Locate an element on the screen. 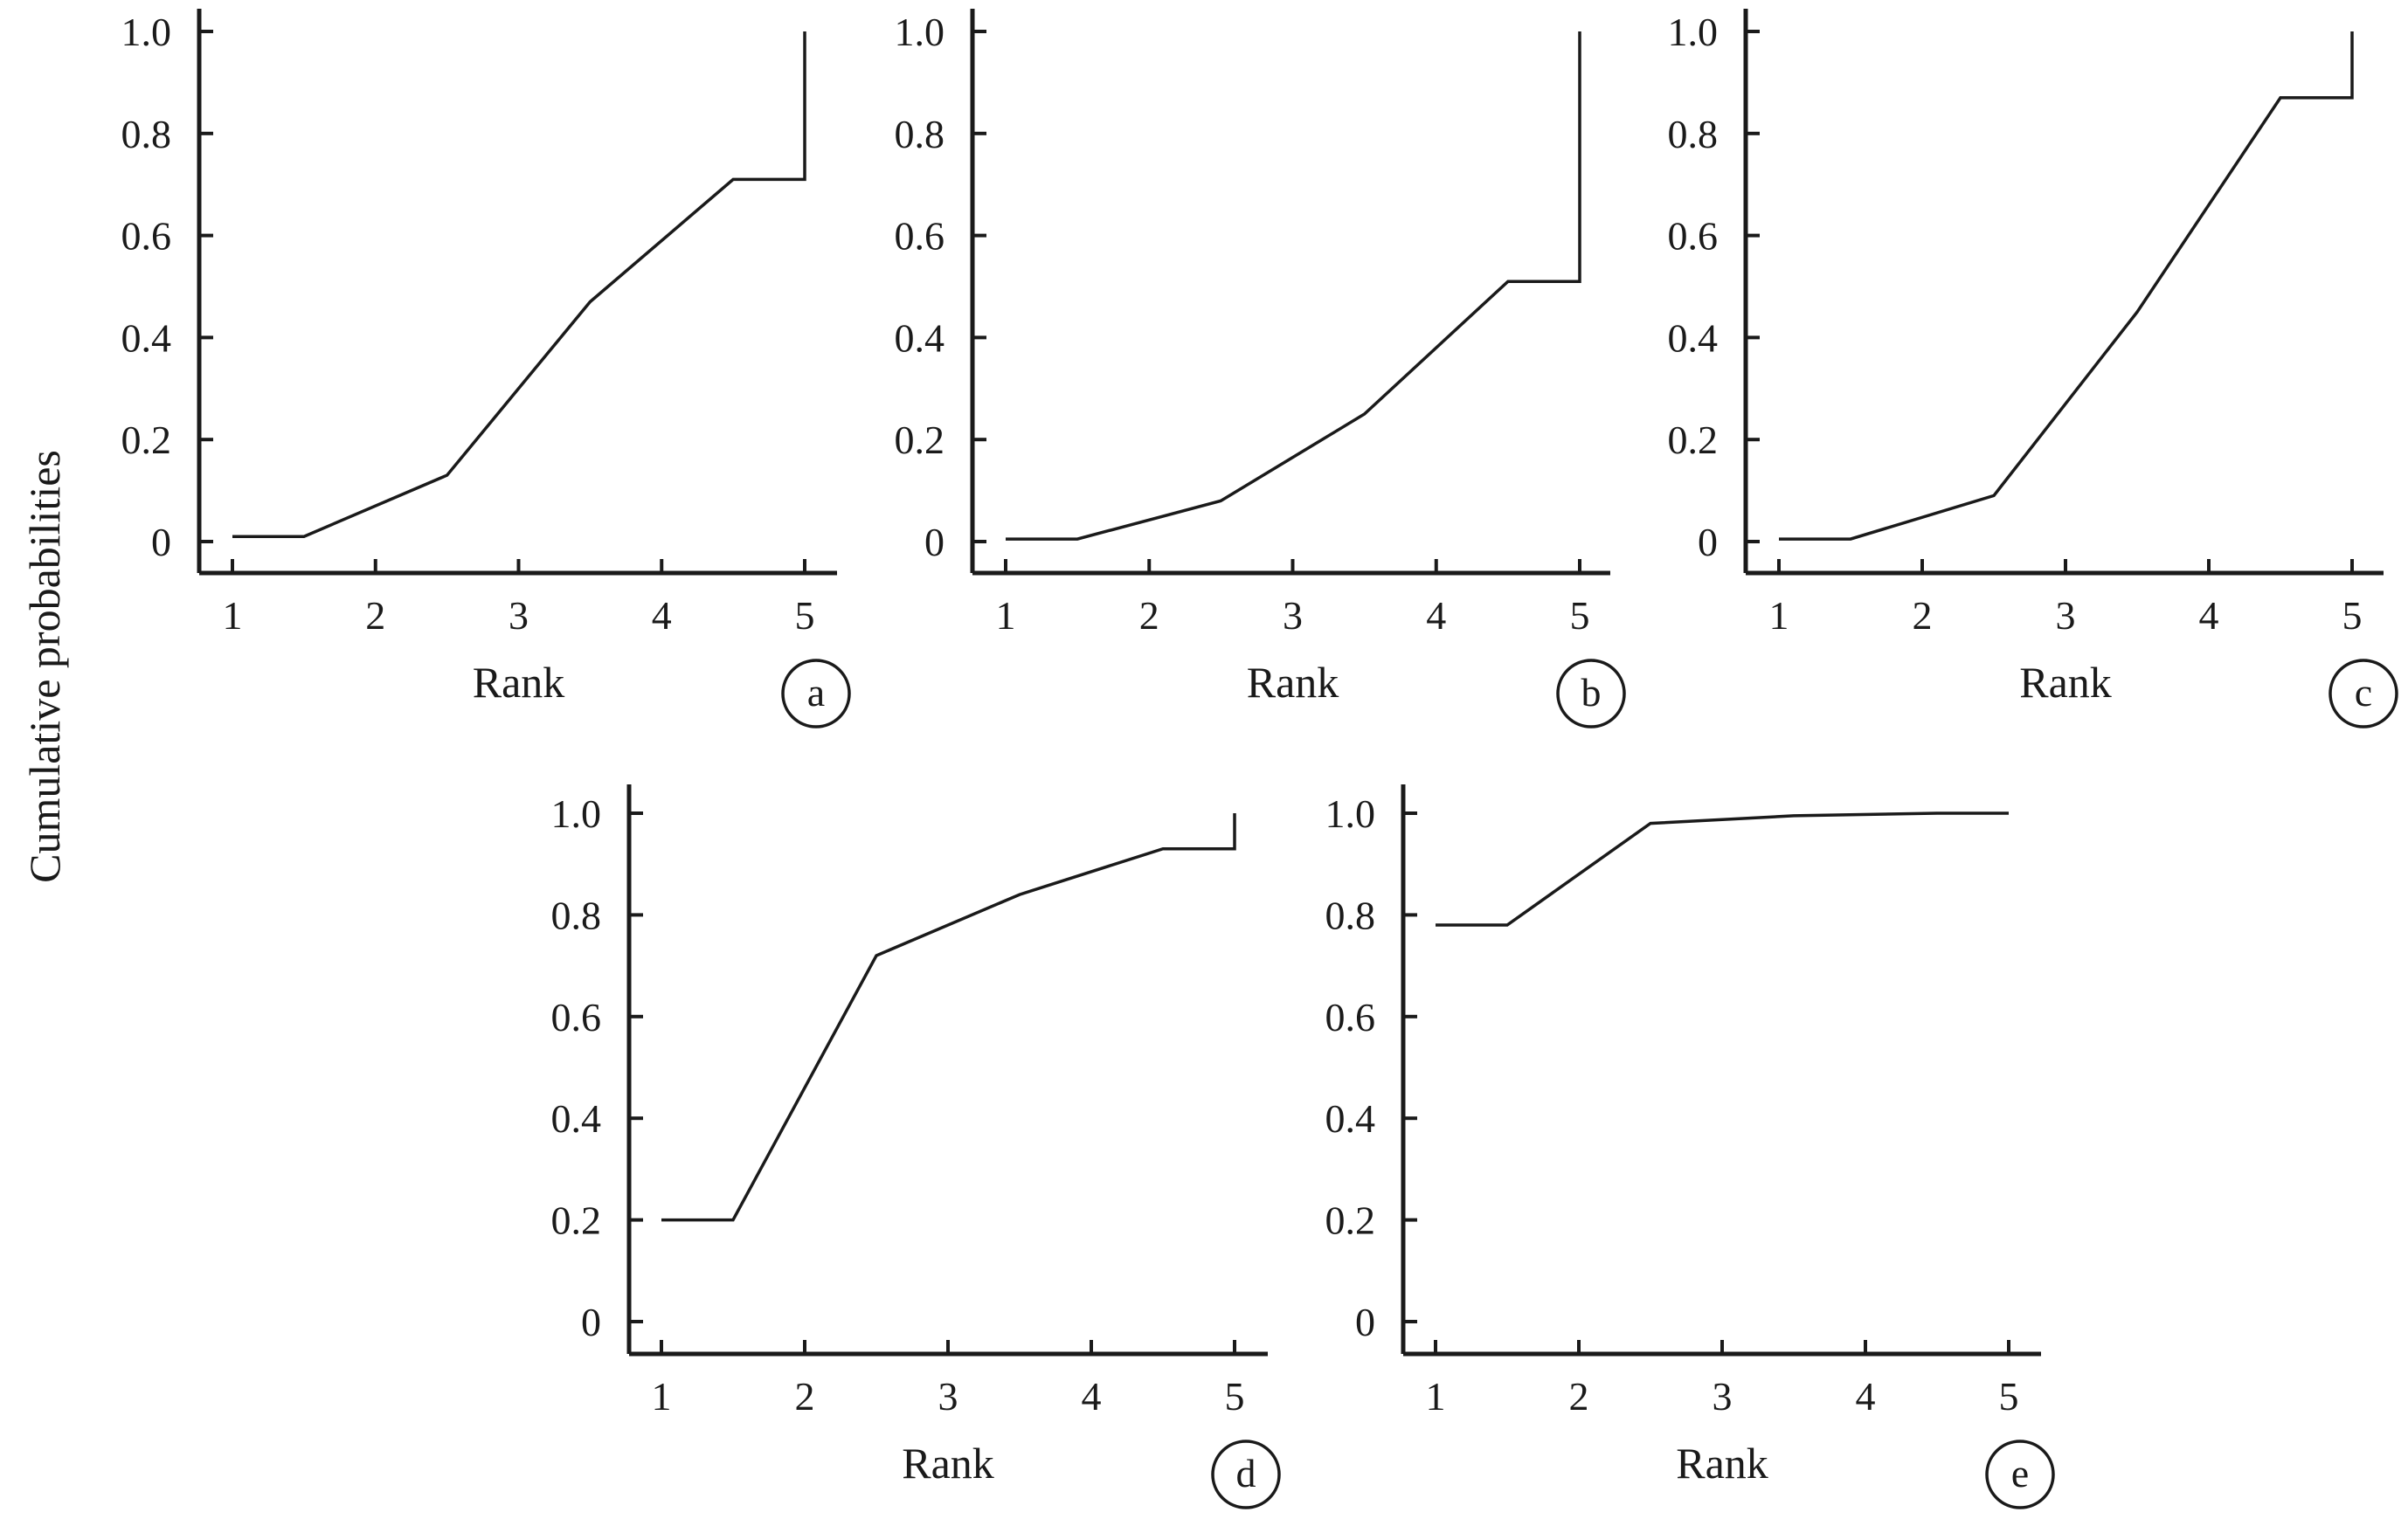 This screenshot has height=1526, width=2408. chart-panel-c: 0 0.2 0.4 0.6 0.8 1.0 1 2 3 4 5 Rank c is located at coordinates (2033, 368).